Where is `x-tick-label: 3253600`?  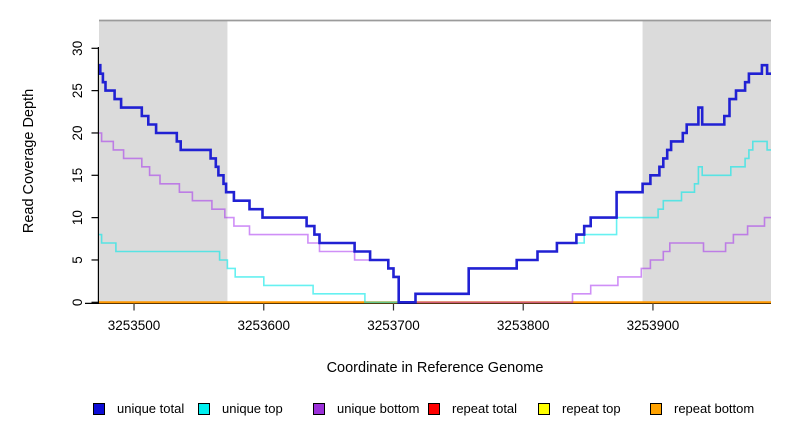 x-tick-label: 3253600 is located at coordinates (263, 325).